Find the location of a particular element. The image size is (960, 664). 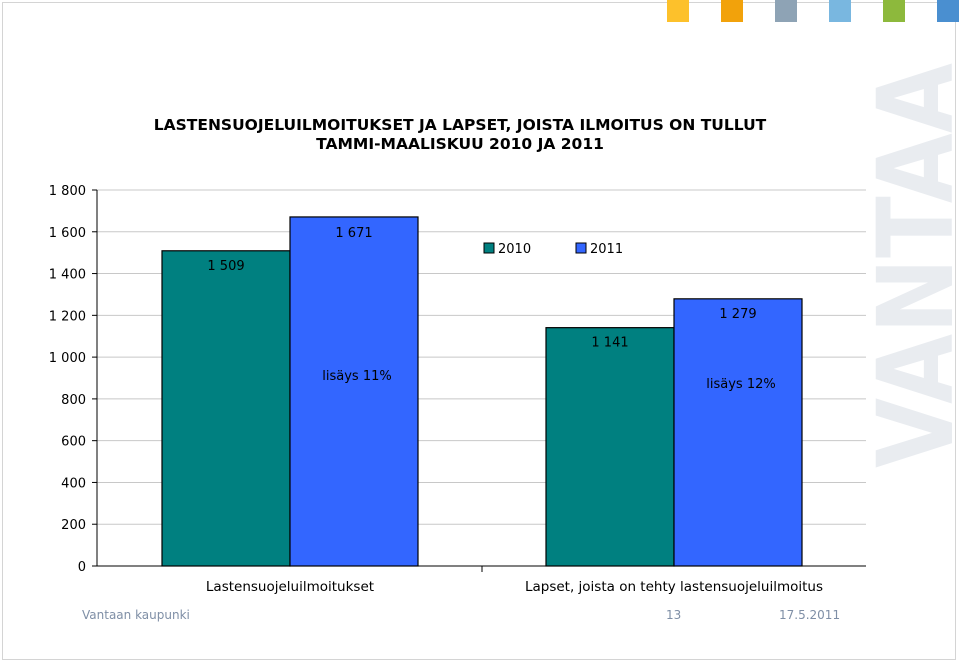

vantaa-watermark: VANTAA is located at coordinates (907, 265).